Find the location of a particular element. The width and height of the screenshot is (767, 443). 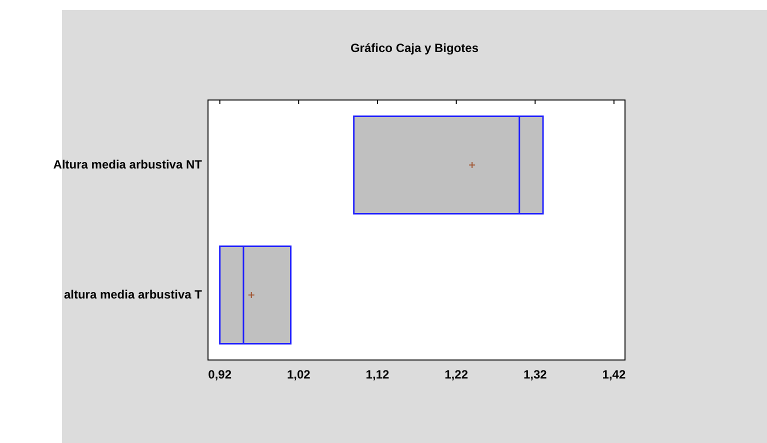

chart-title: Gráfico Caja y Bigotes is located at coordinates (414, 48).